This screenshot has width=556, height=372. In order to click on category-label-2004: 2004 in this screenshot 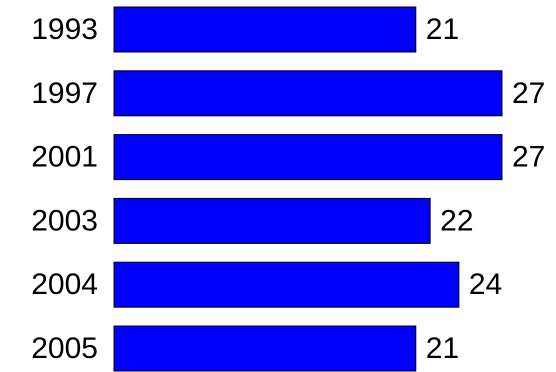, I will do `click(64, 284)`.